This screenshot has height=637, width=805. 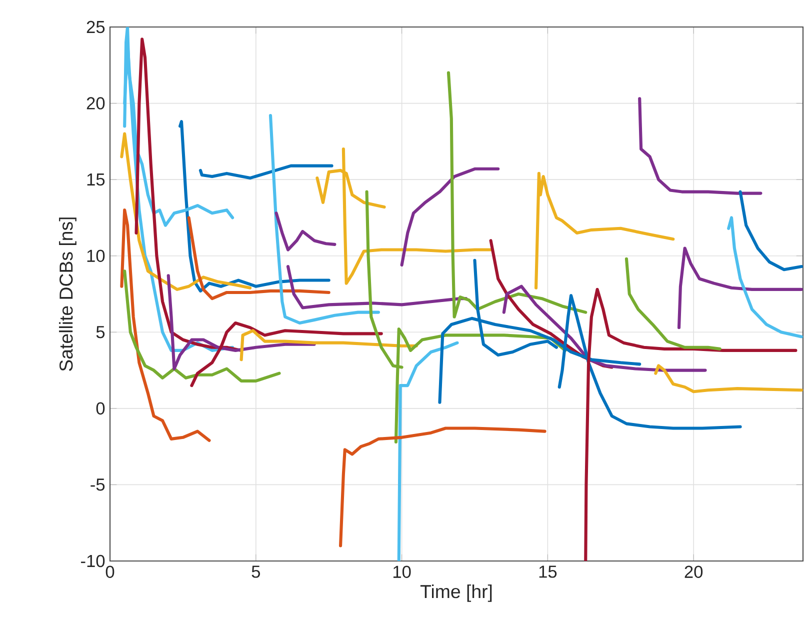 I want to click on x-tick-label: 0, so click(x=110, y=572).